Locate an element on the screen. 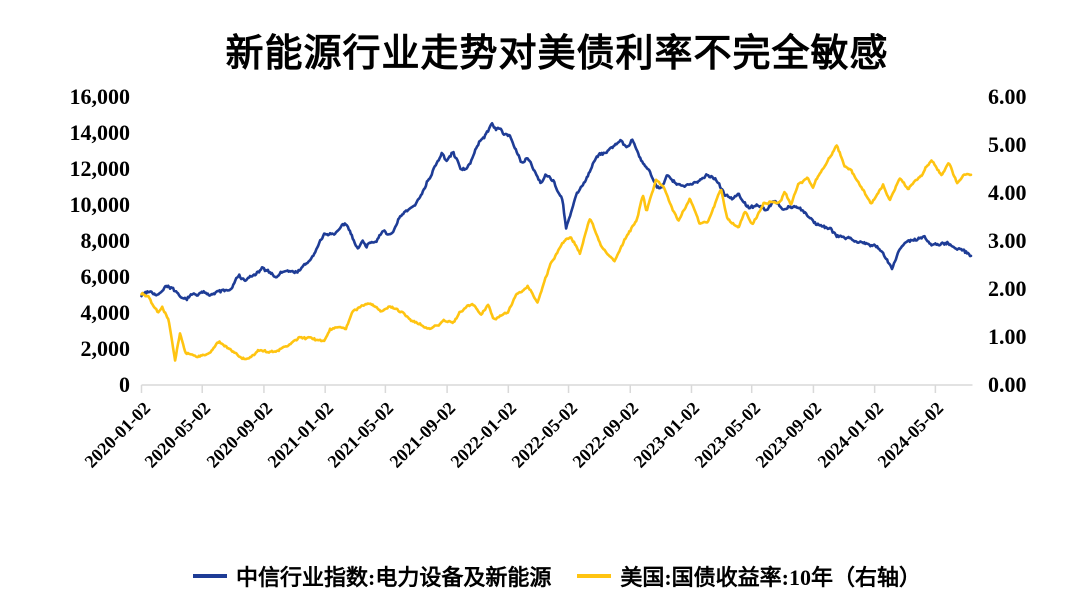 The width and height of the screenshot is (1080, 607). legend-marker-citic-index is located at coordinates (210, 576).